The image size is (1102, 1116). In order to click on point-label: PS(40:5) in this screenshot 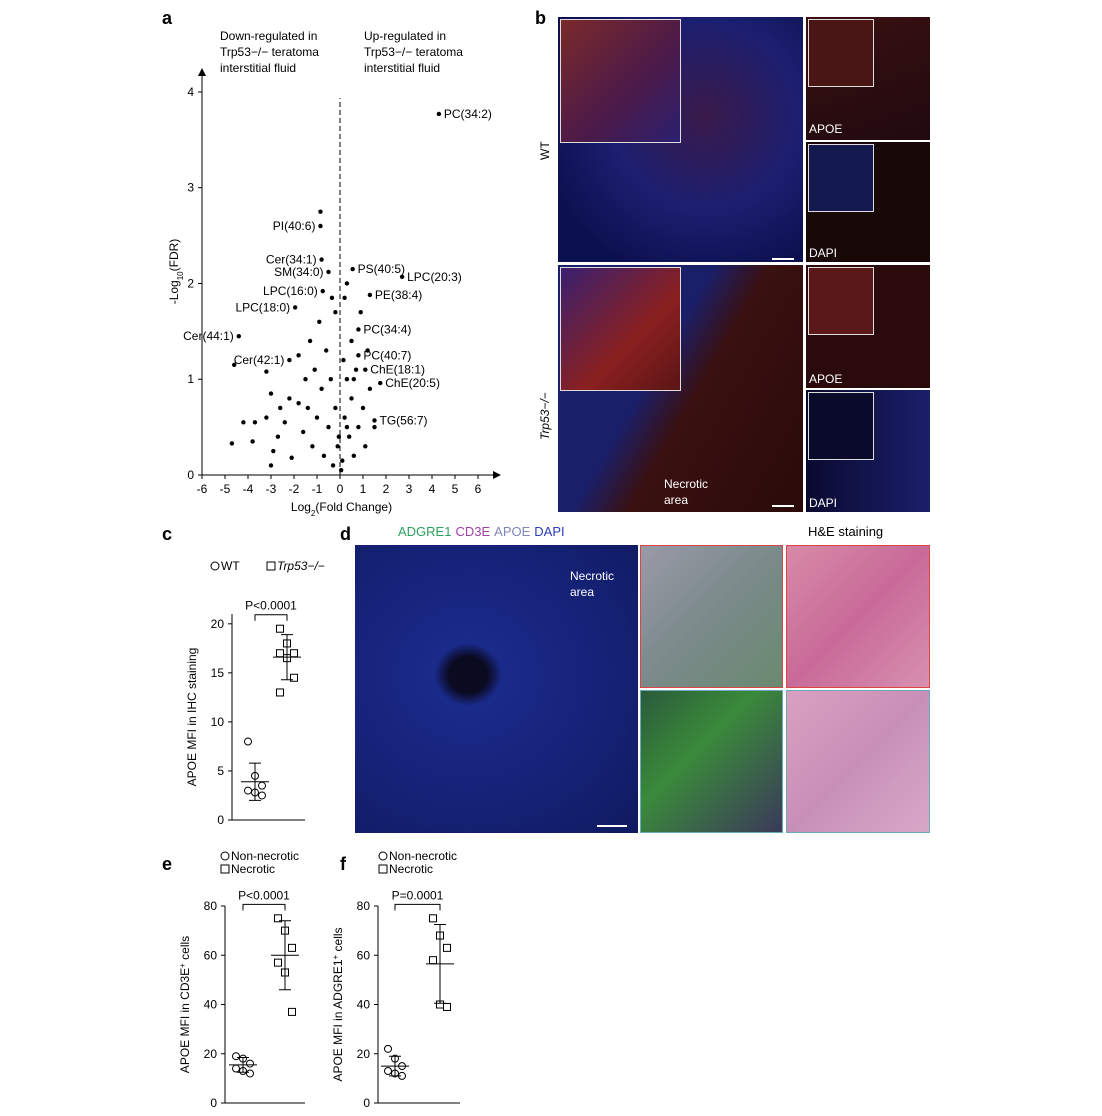, I will do `click(381, 269)`.